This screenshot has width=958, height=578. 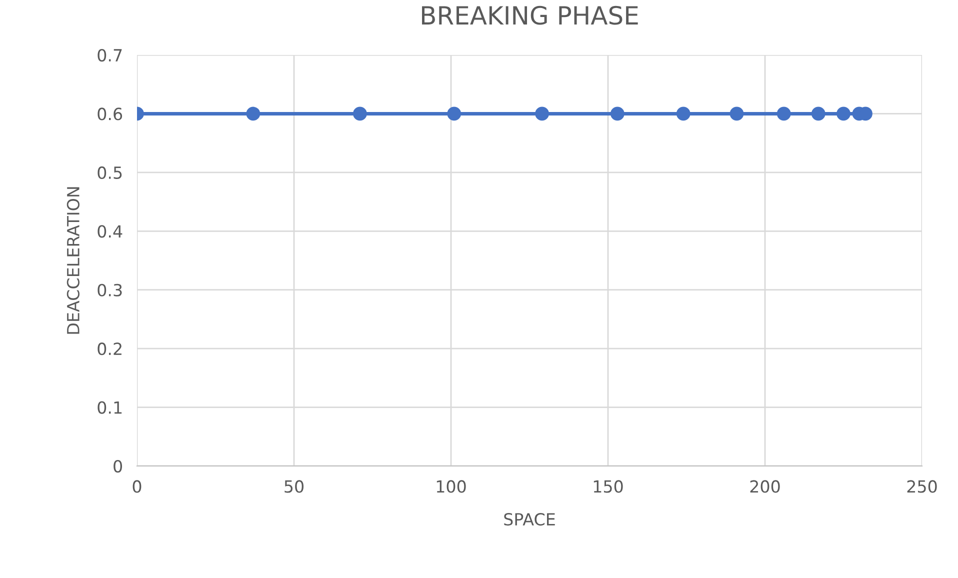 What do you see at coordinates (110, 407) in the screenshot?
I see `y-tick-label: 0.1` at bounding box center [110, 407].